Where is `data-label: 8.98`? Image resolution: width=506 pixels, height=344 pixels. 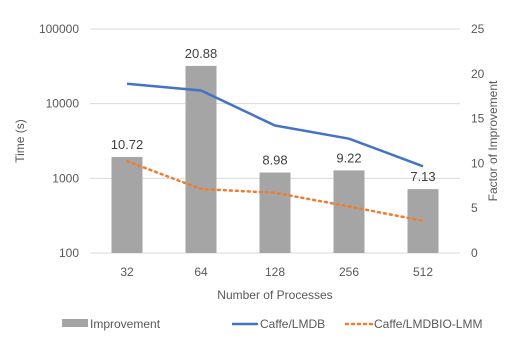 data-label: 8.98 is located at coordinates (274, 160).